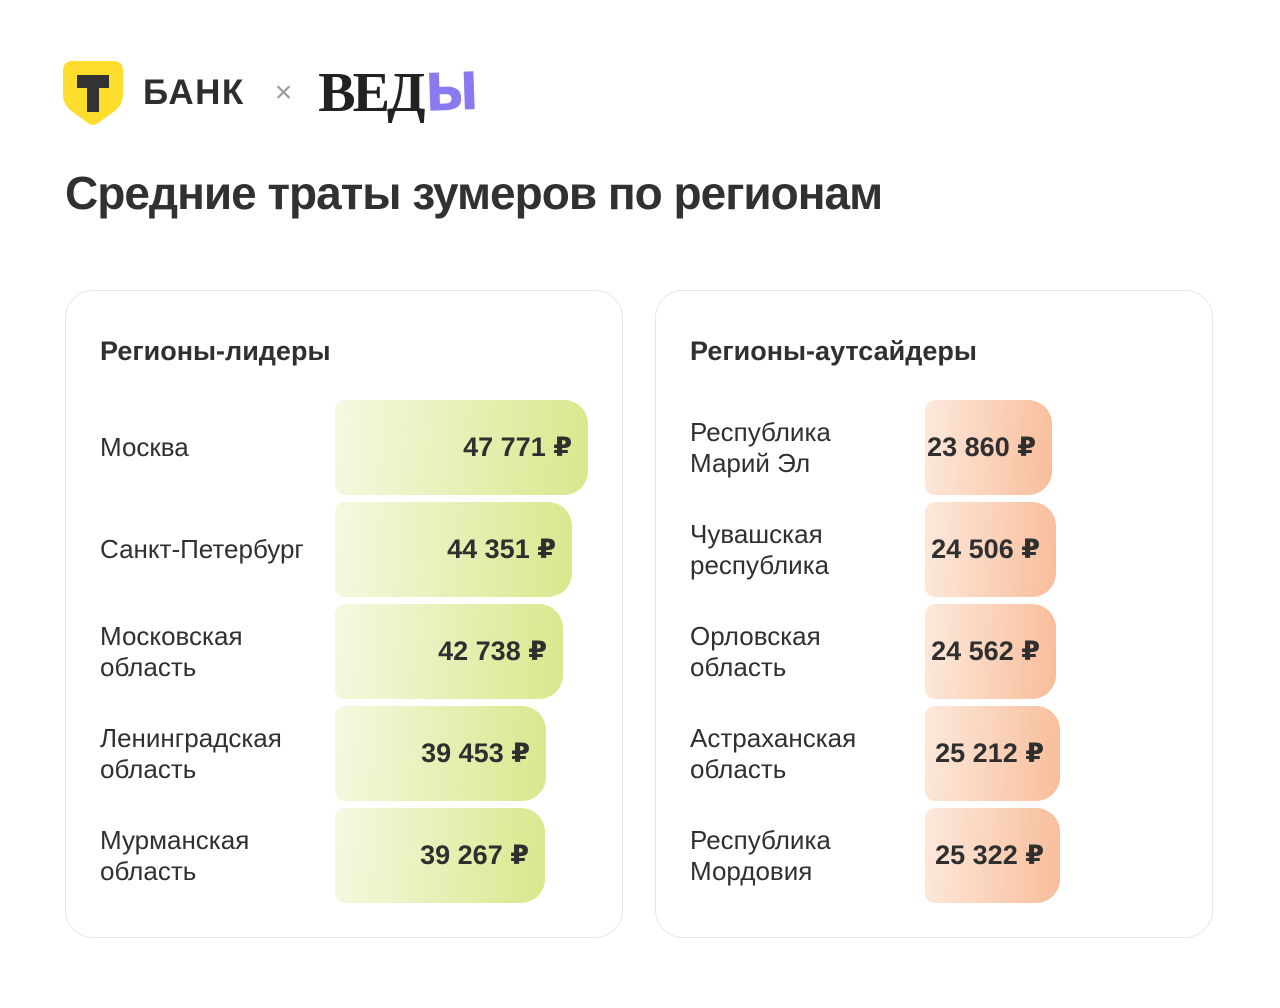 Image resolution: width=1280 pixels, height=1008 pixels. Describe the element at coordinates (171, 651) in the screenshot. I see `region-label: Московская область` at that location.